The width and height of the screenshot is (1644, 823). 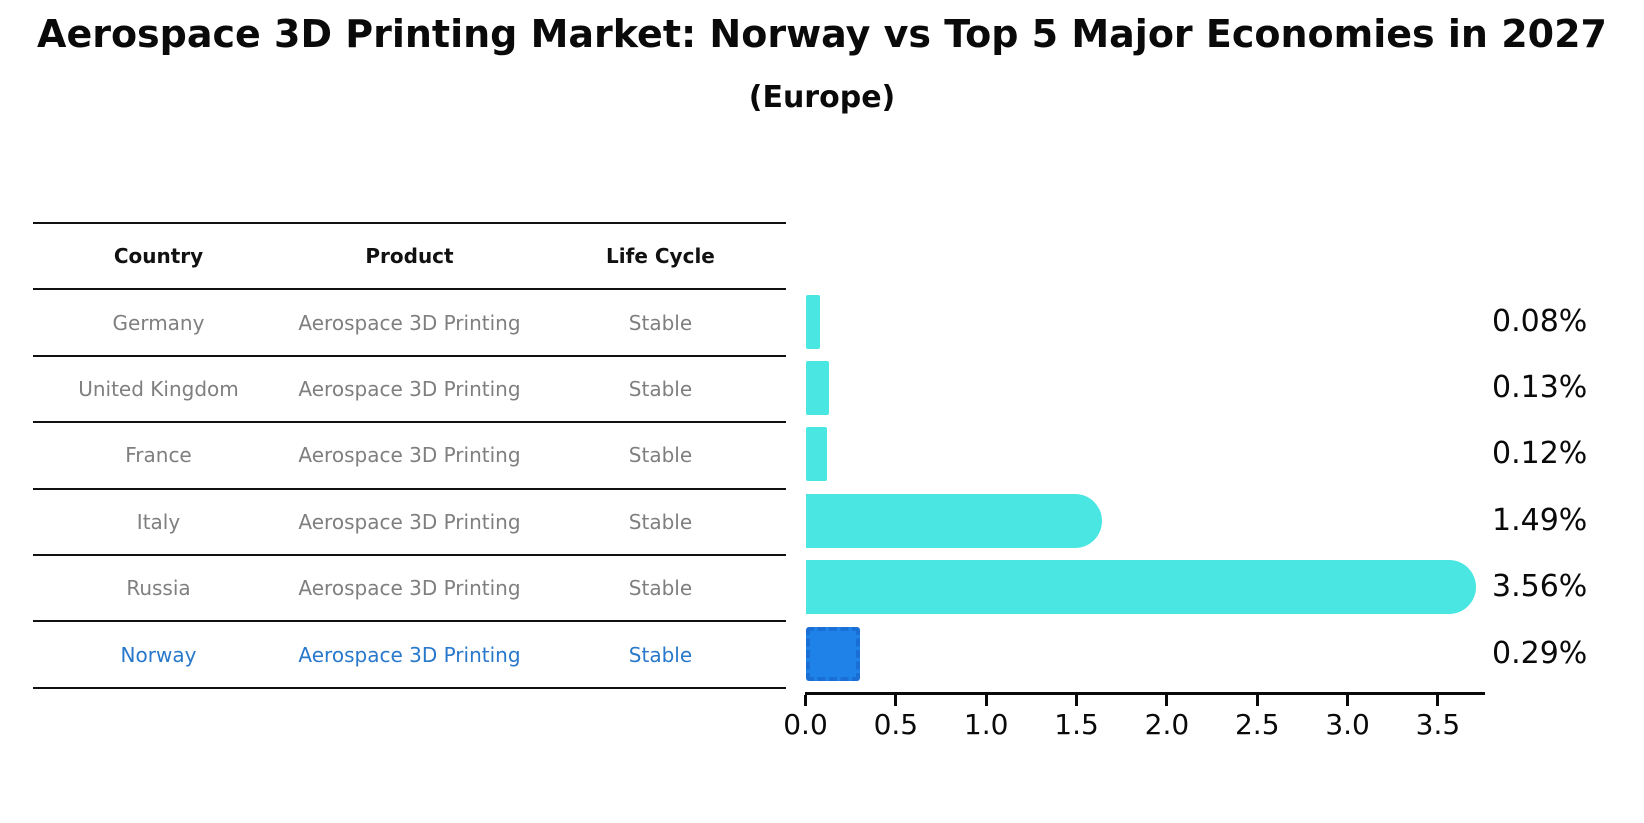 What do you see at coordinates (896, 700) in the screenshot?
I see `x-tick-mark-0.5` at bounding box center [896, 700].